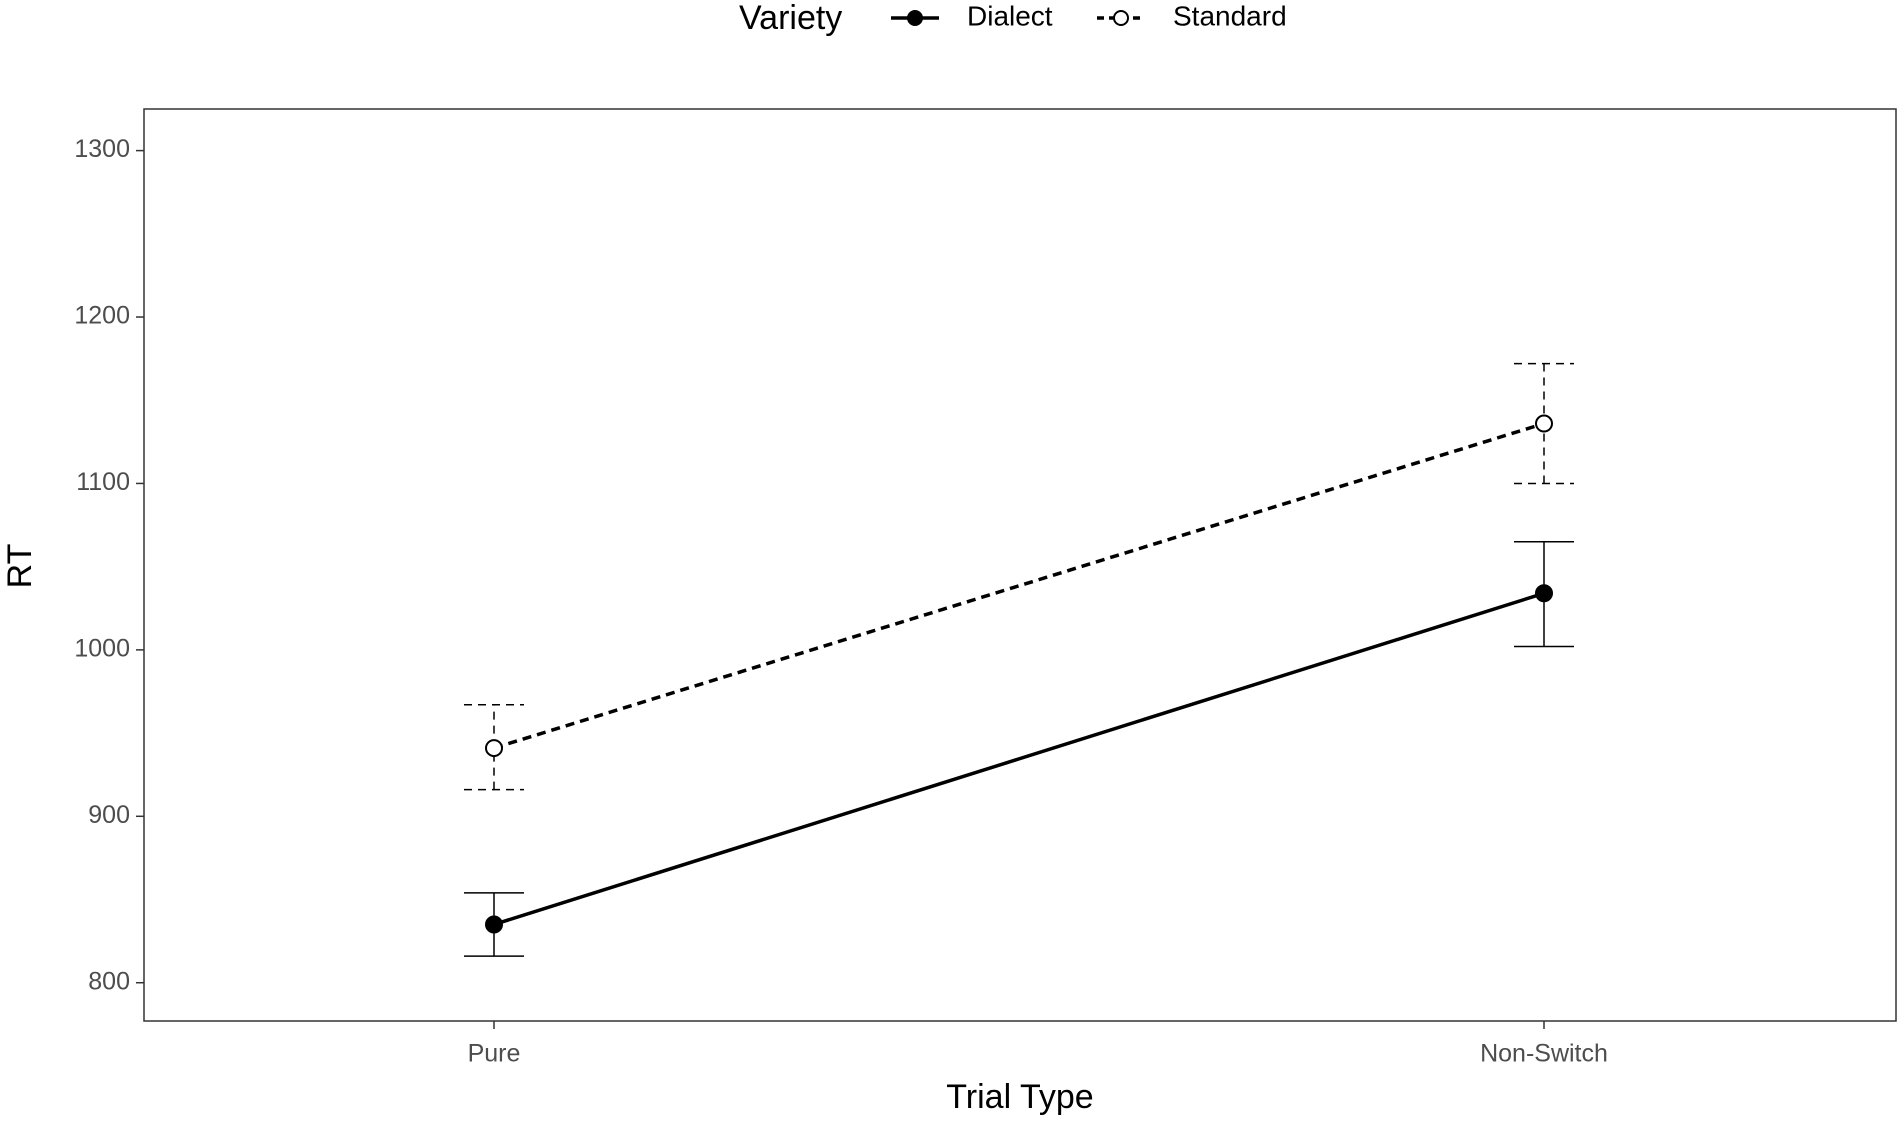  Describe the element at coordinates (1544, 1054) in the screenshot. I see `x-tick-label: Non-Switch` at that location.